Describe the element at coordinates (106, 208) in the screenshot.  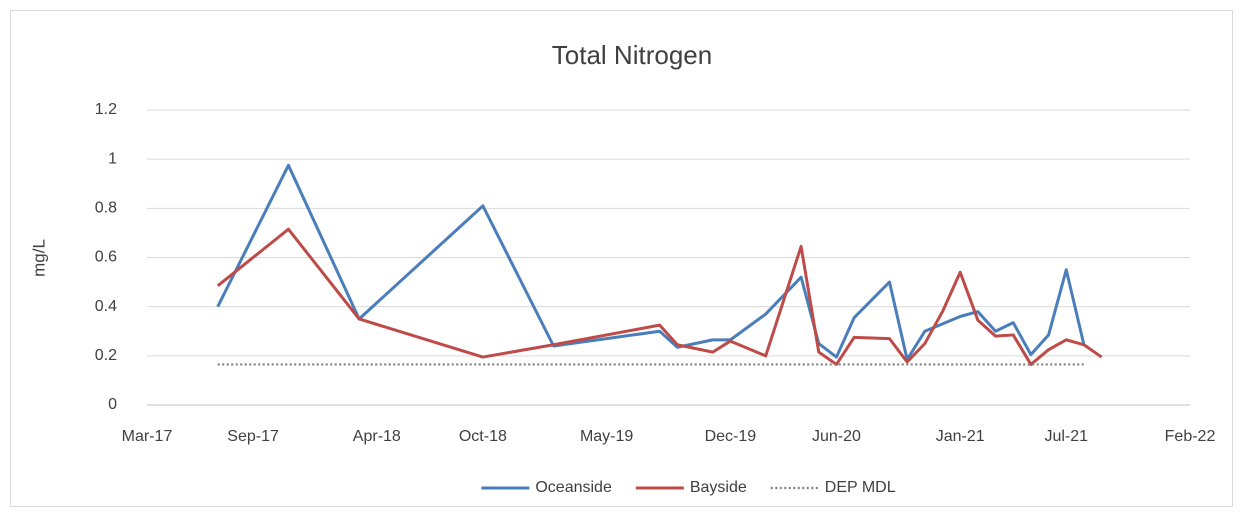
I see `y-tick-label: 0.8` at that location.